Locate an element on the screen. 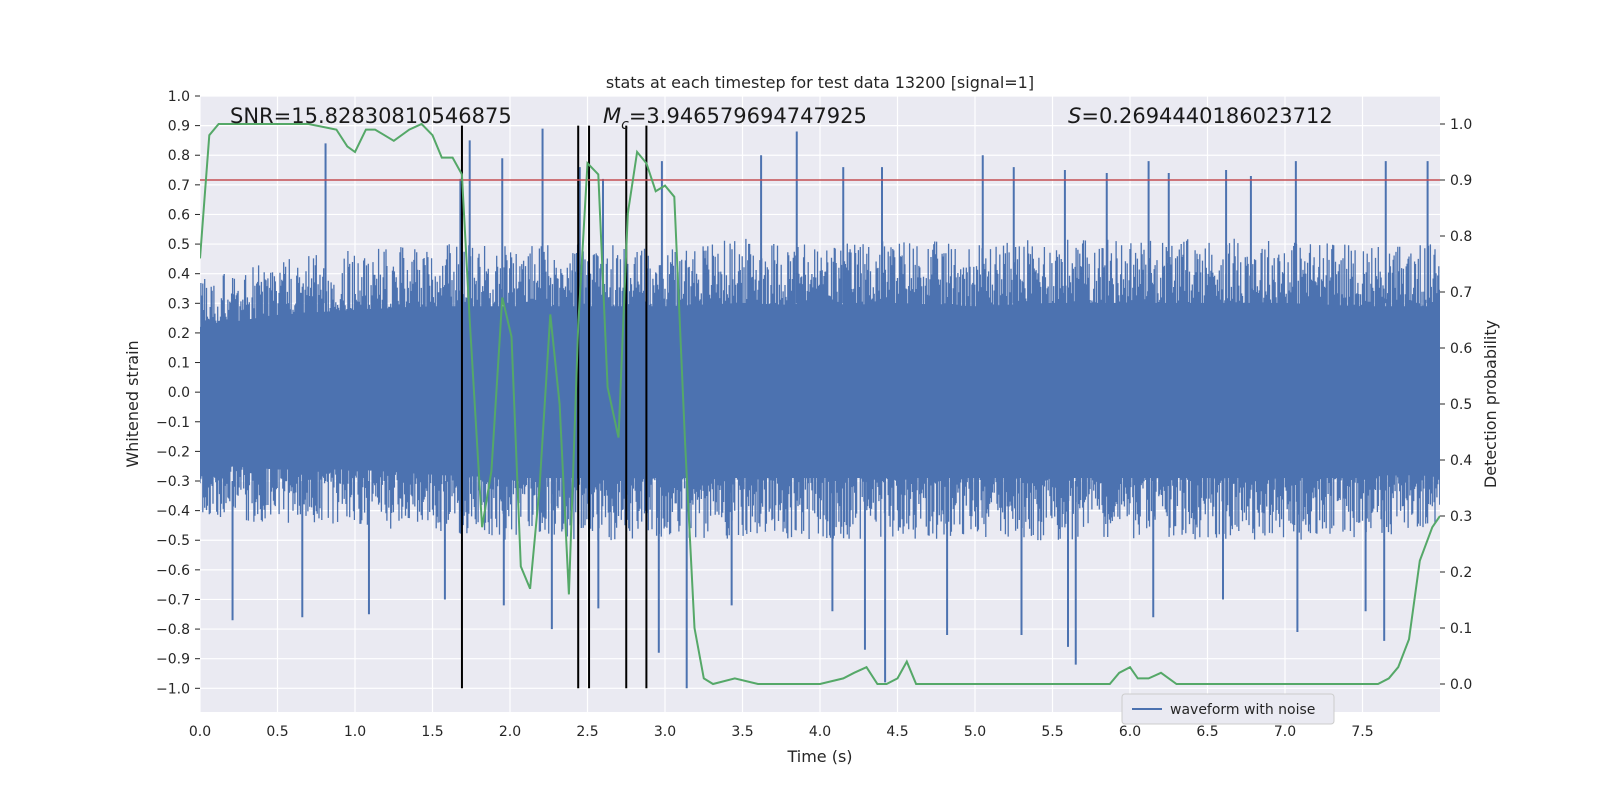 The width and height of the screenshot is (1600, 800). y-tick-label-left: −0.2 is located at coordinates (173, 452).